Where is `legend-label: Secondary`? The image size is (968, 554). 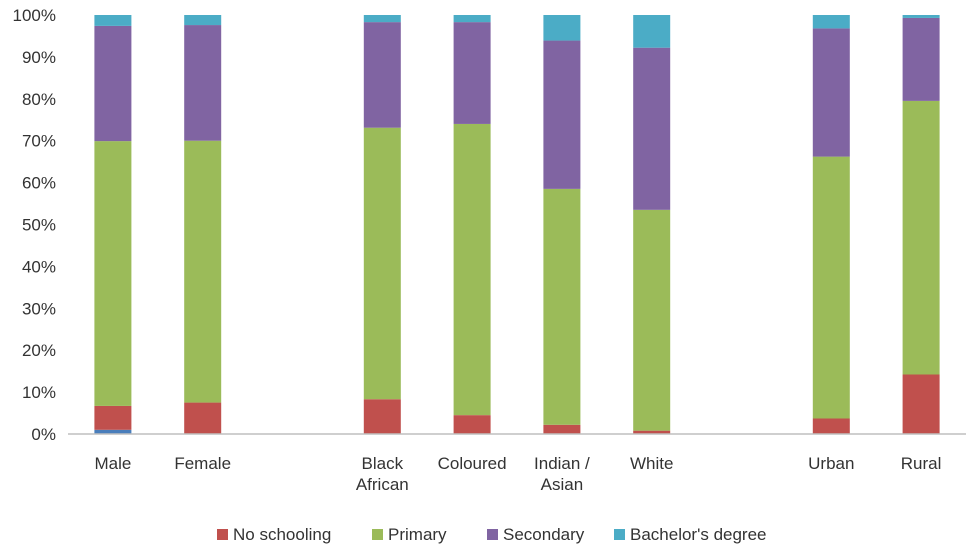
legend-label: Secondary is located at coordinates (544, 534).